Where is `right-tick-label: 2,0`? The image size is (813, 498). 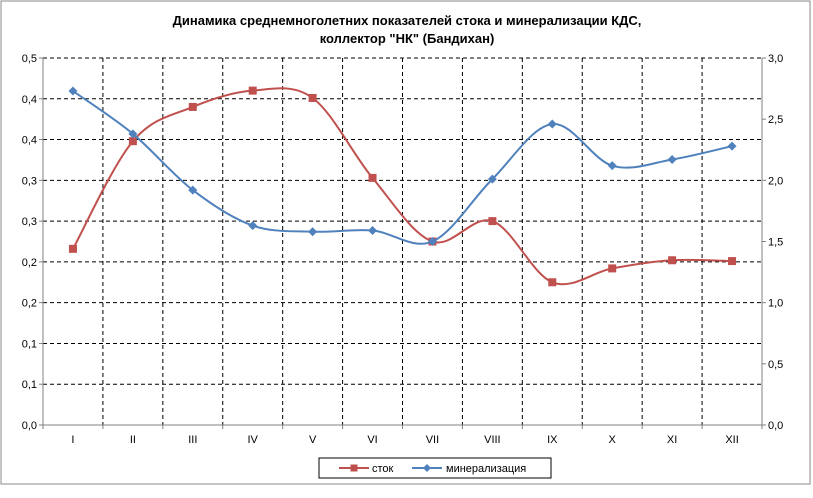 right-tick-label: 2,0 is located at coordinates (775, 181).